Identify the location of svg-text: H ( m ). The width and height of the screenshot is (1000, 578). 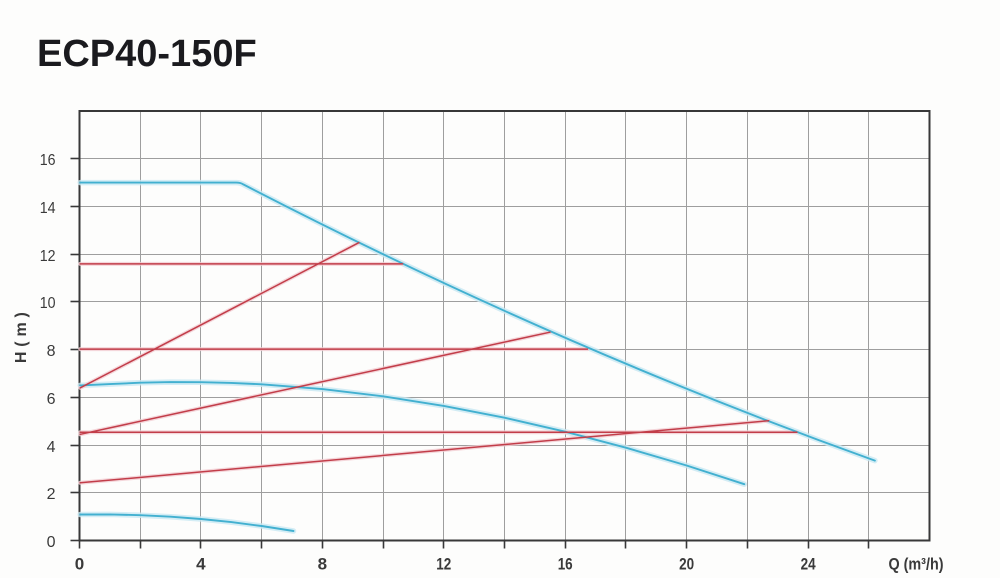
(21, 337).